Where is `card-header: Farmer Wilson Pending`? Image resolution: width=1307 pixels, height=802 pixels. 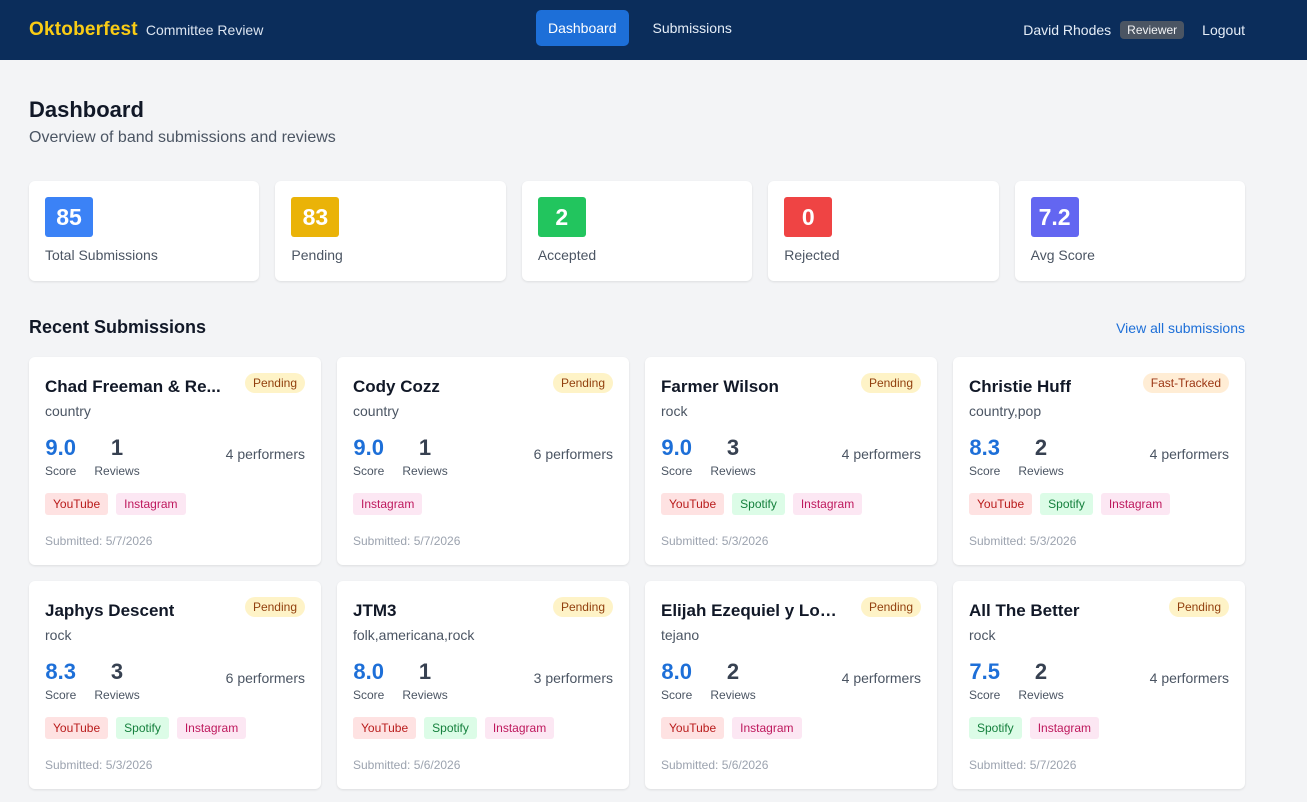 card-header: Farmer Wilson Pending is located at coordinates (791, 385).